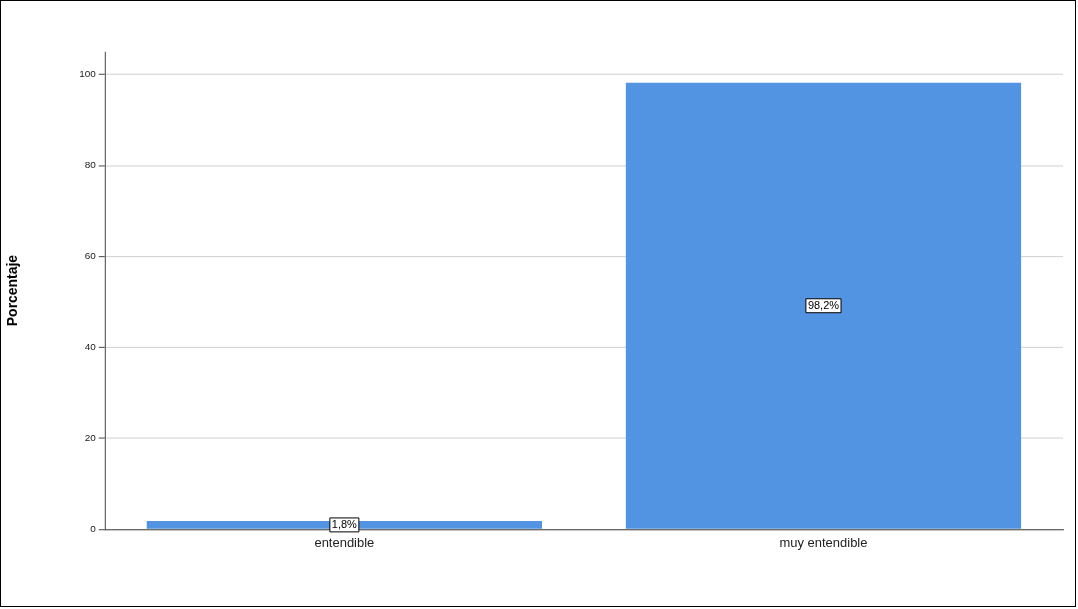  I want to click on y-tick-label: 60, so click(90, 256).